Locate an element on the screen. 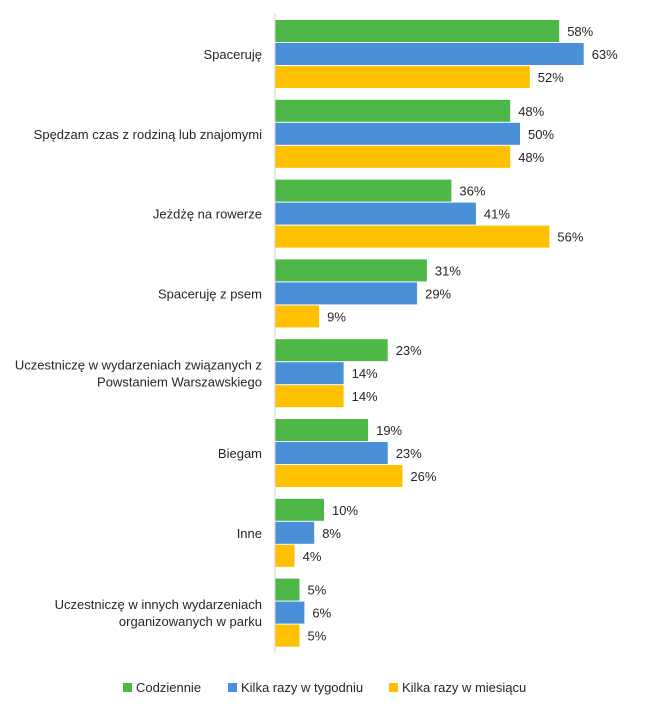 The width and height of the screenshot is (645, 716). category-label: Spaceruję z psem is located at coordinates (210, 293).